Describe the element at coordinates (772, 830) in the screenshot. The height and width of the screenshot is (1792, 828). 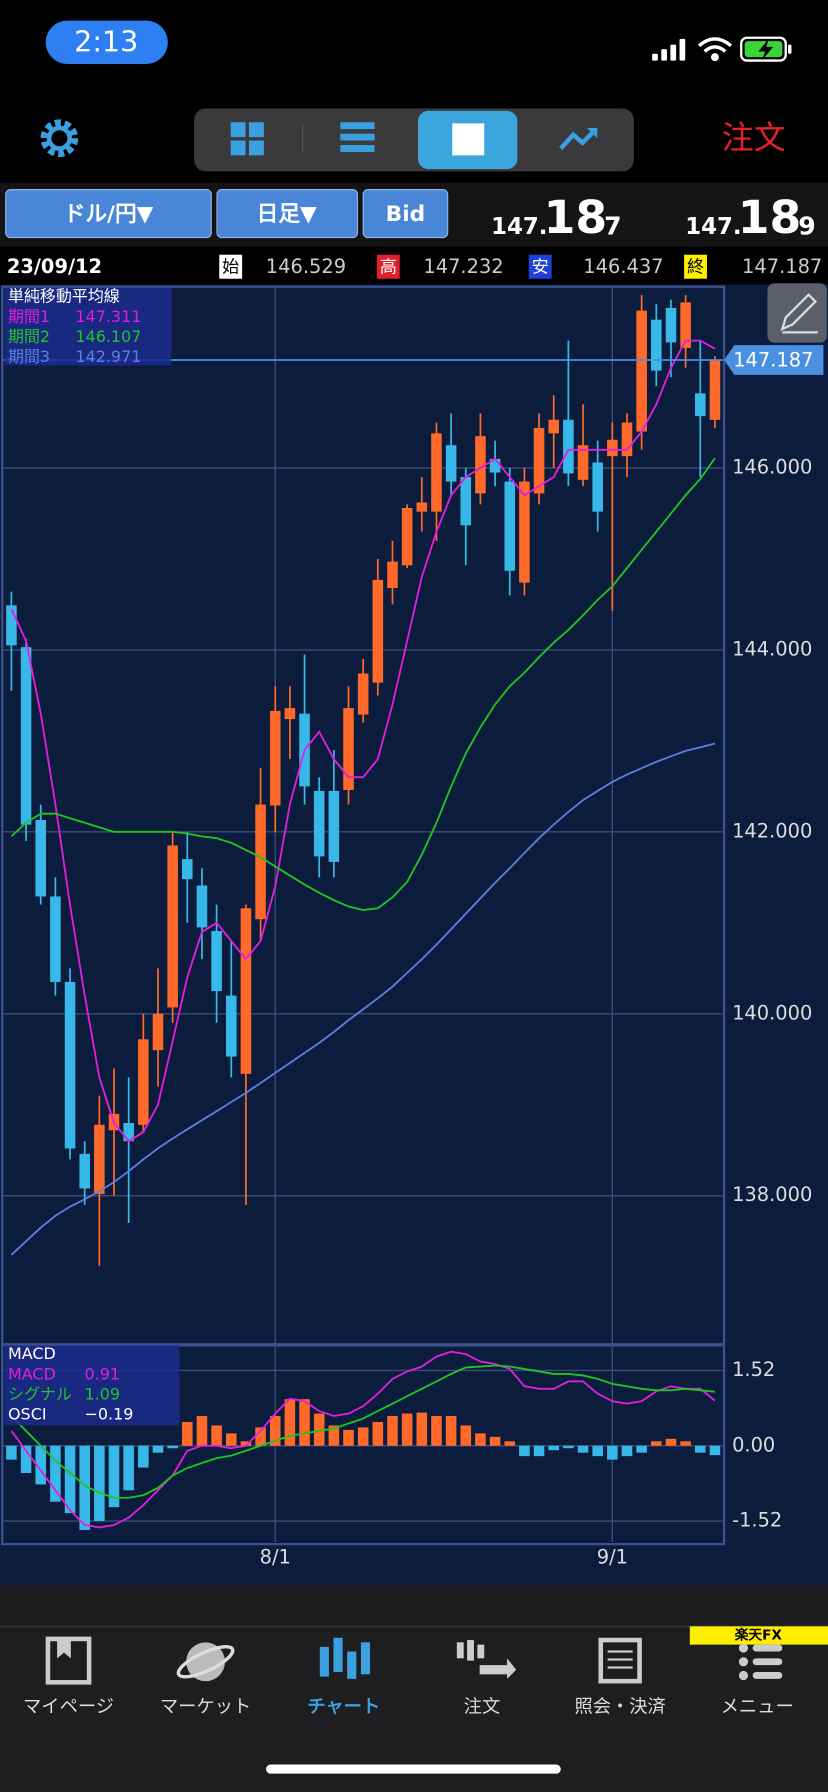
I see `y-tick-label: 142.000` at that location.